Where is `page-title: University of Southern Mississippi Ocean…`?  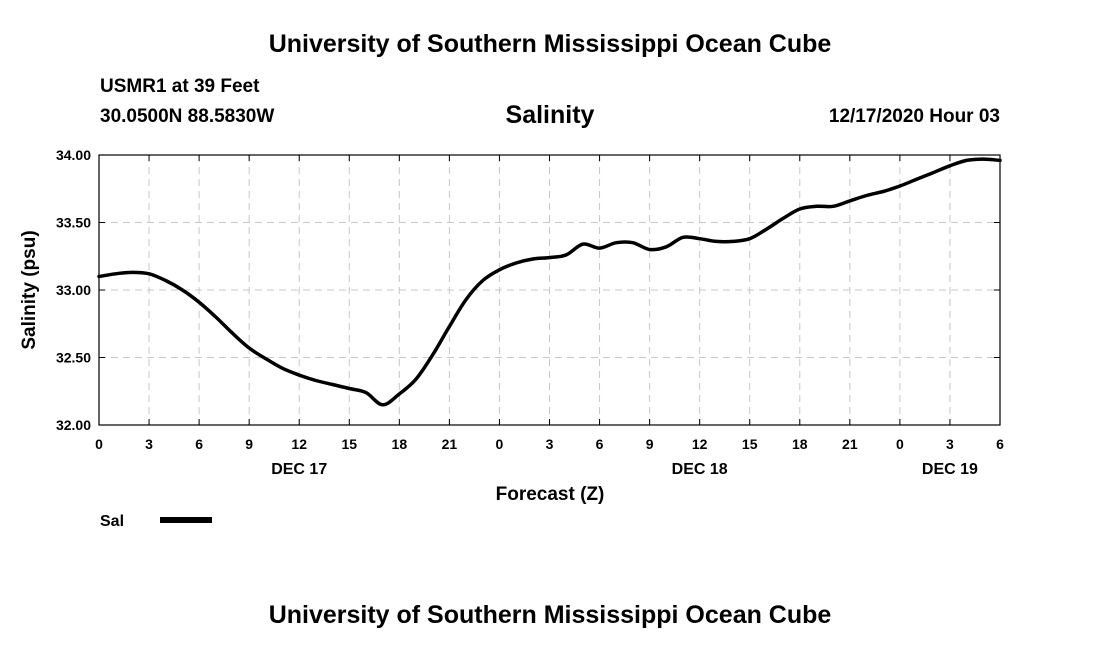
page-title: University of Southern Mississippi Ocean… is located at coordinates (550, 44).